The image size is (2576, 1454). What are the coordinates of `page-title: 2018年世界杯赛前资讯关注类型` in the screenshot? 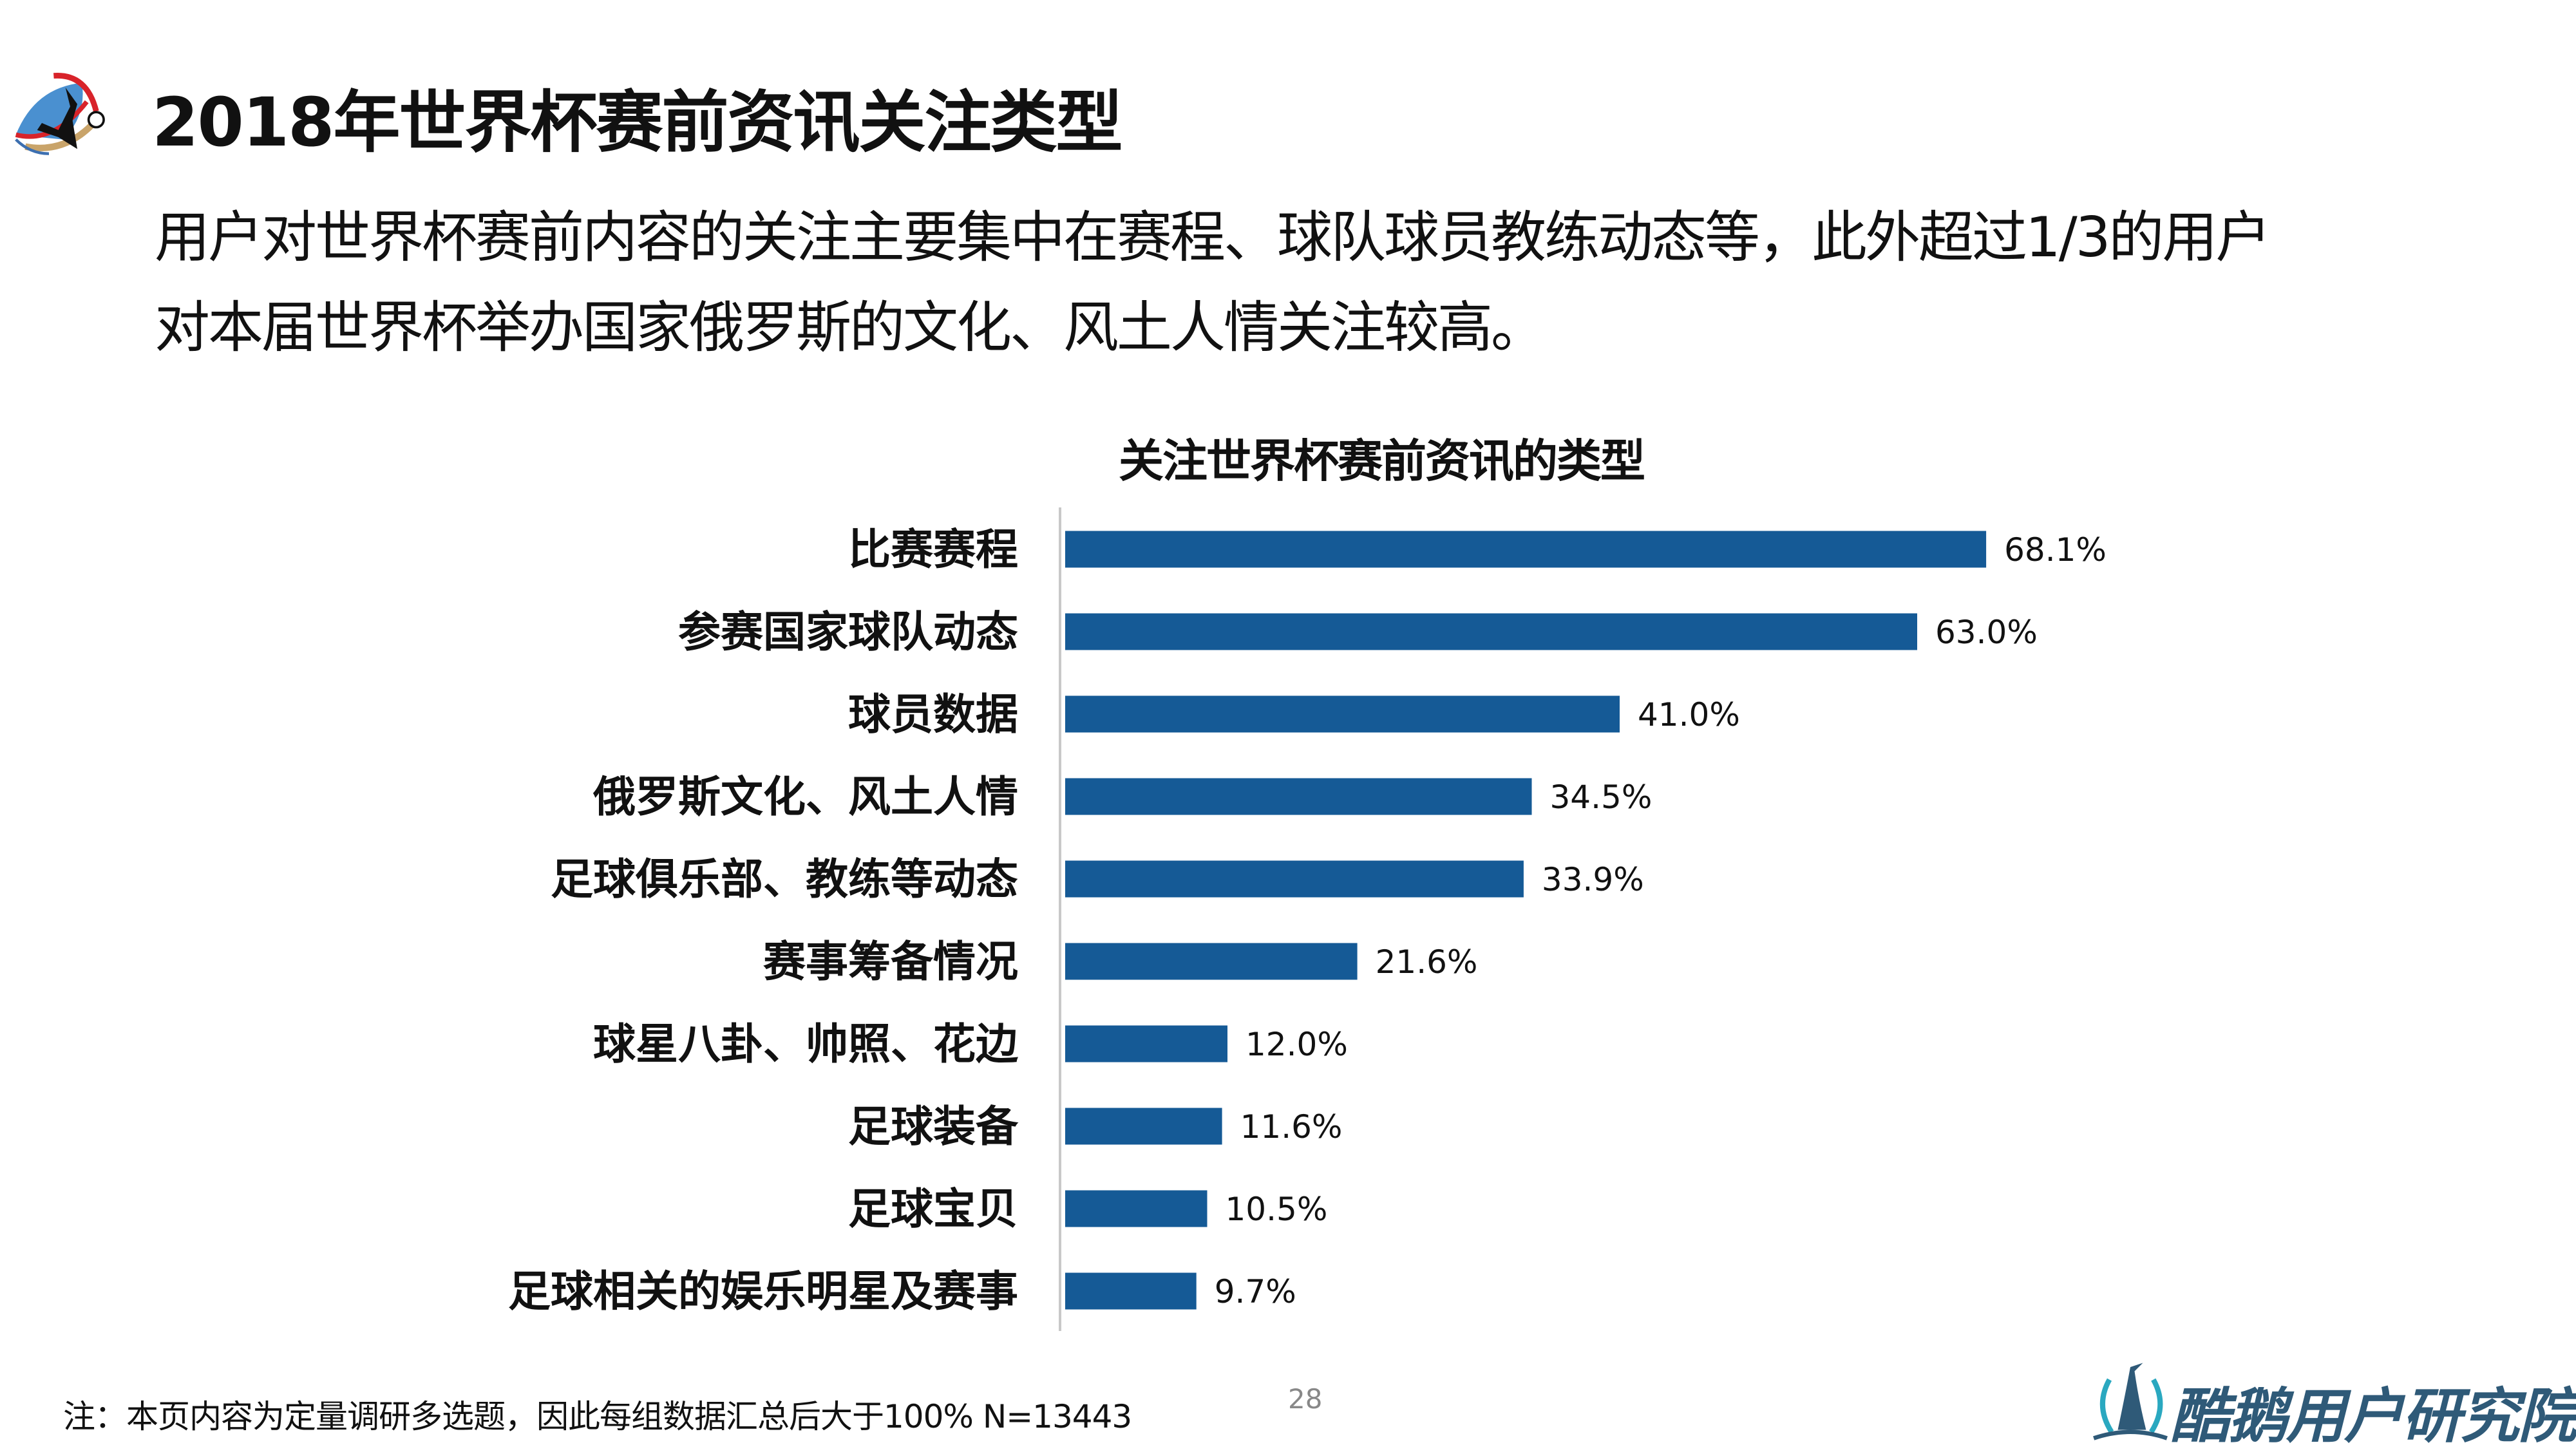 It's located at (637, 123).